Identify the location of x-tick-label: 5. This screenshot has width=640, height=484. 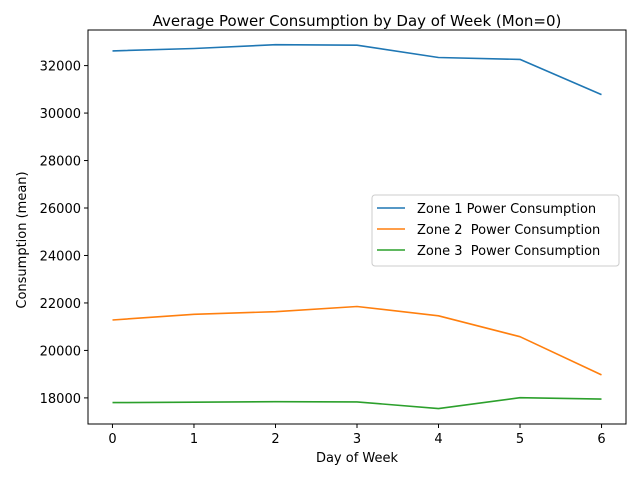
(520, 439).